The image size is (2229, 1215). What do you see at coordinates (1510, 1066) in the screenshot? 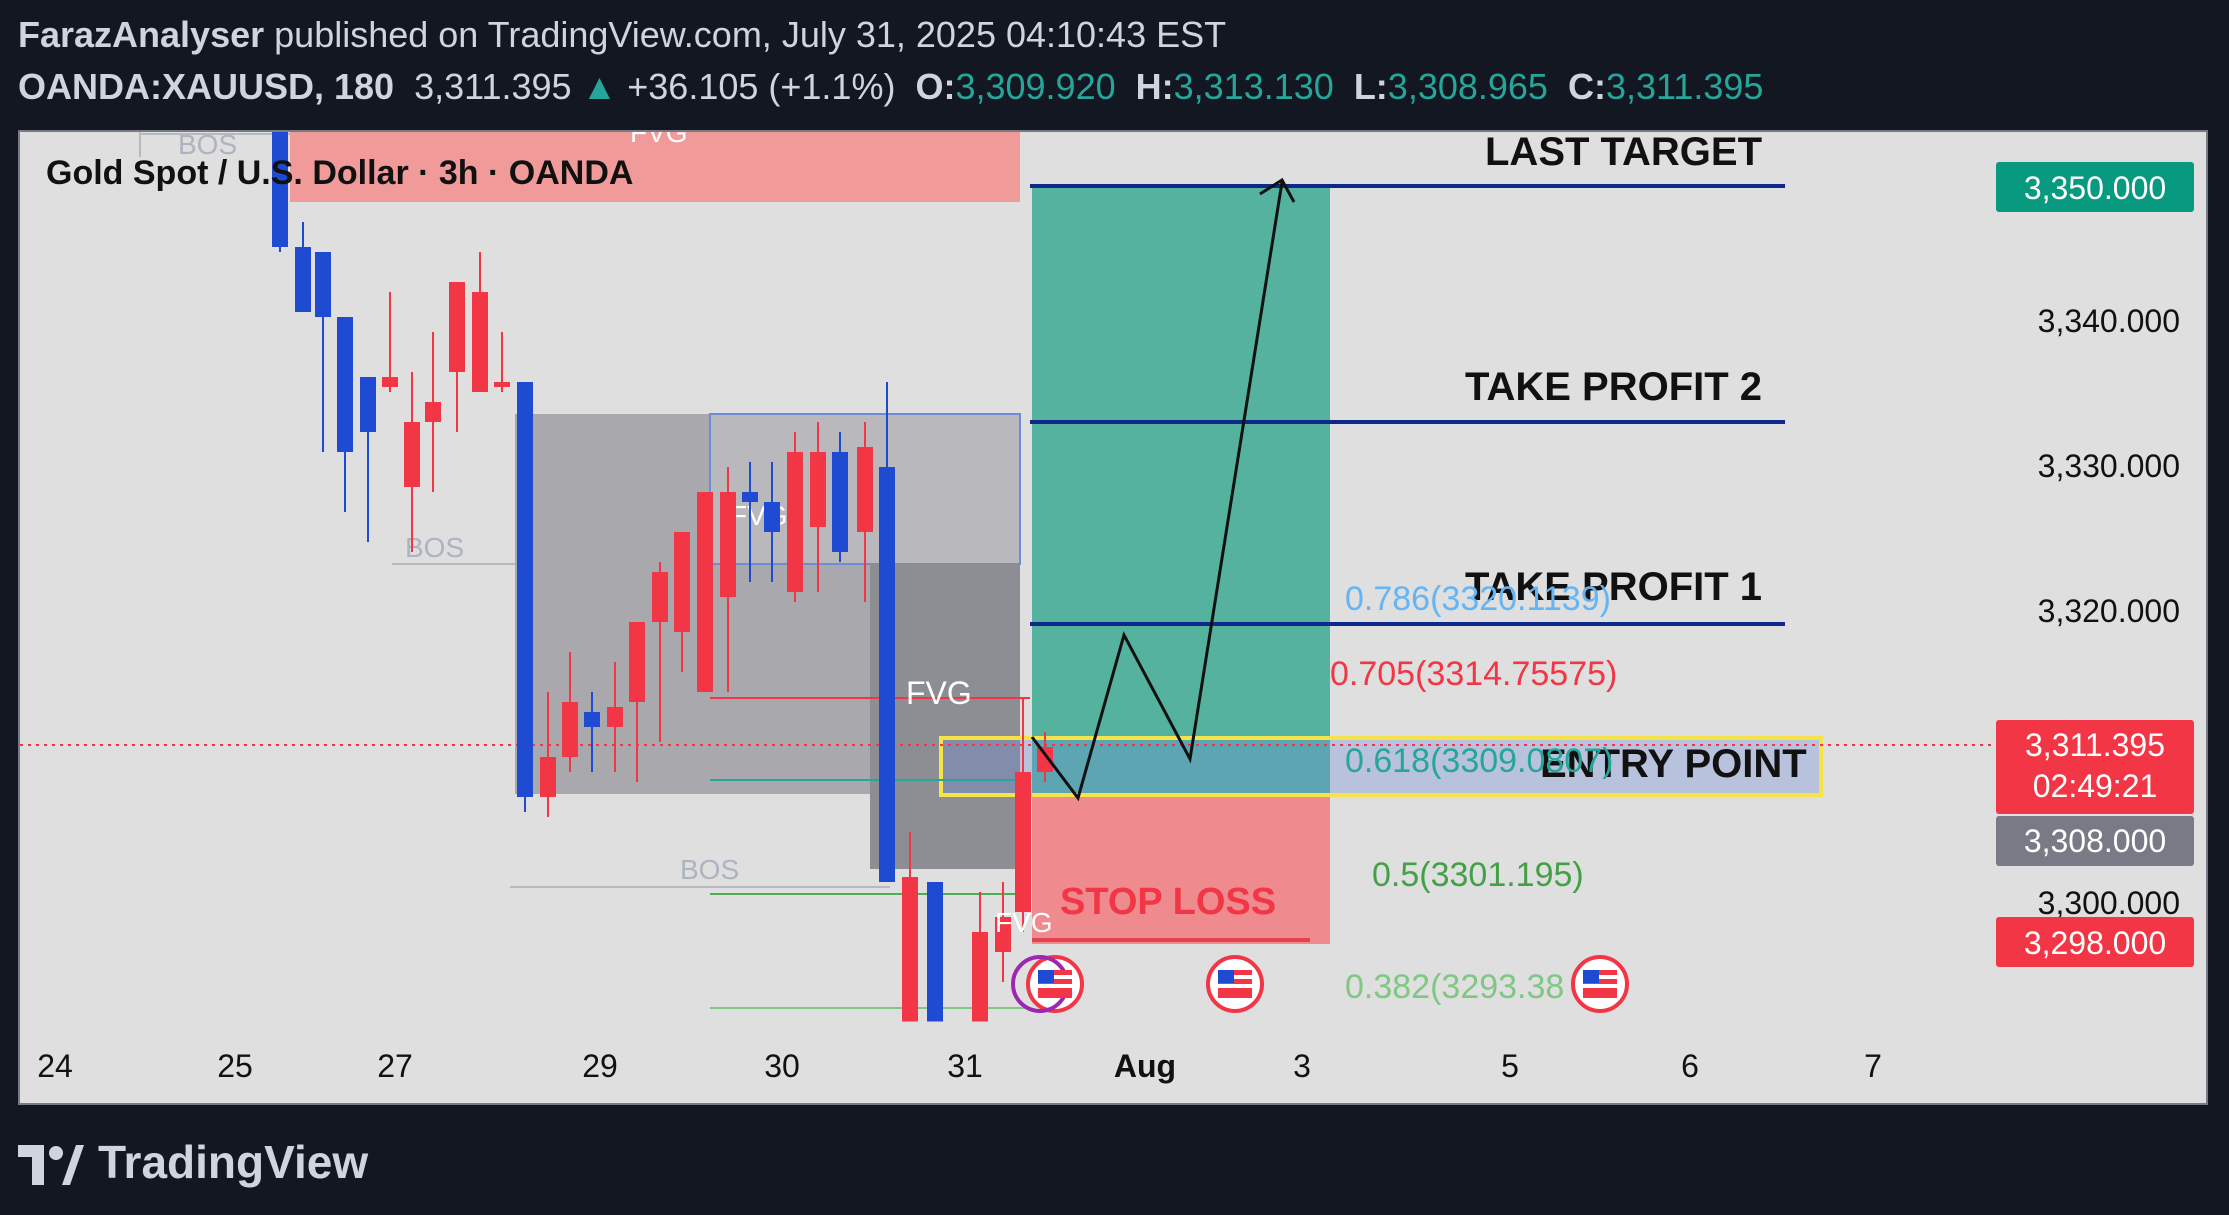
I see `time-axis-label: 5` at bounding box center [1510, 1066].